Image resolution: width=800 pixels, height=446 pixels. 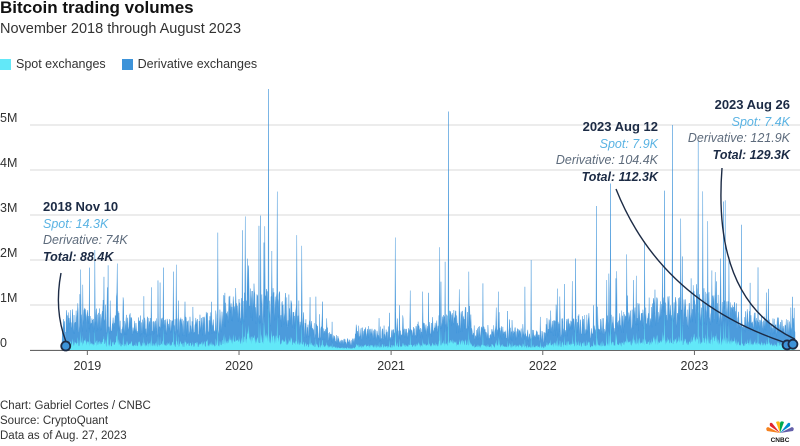 I want to click on legend-item-spot: Spot exchanges, so click(x=53, y=64).